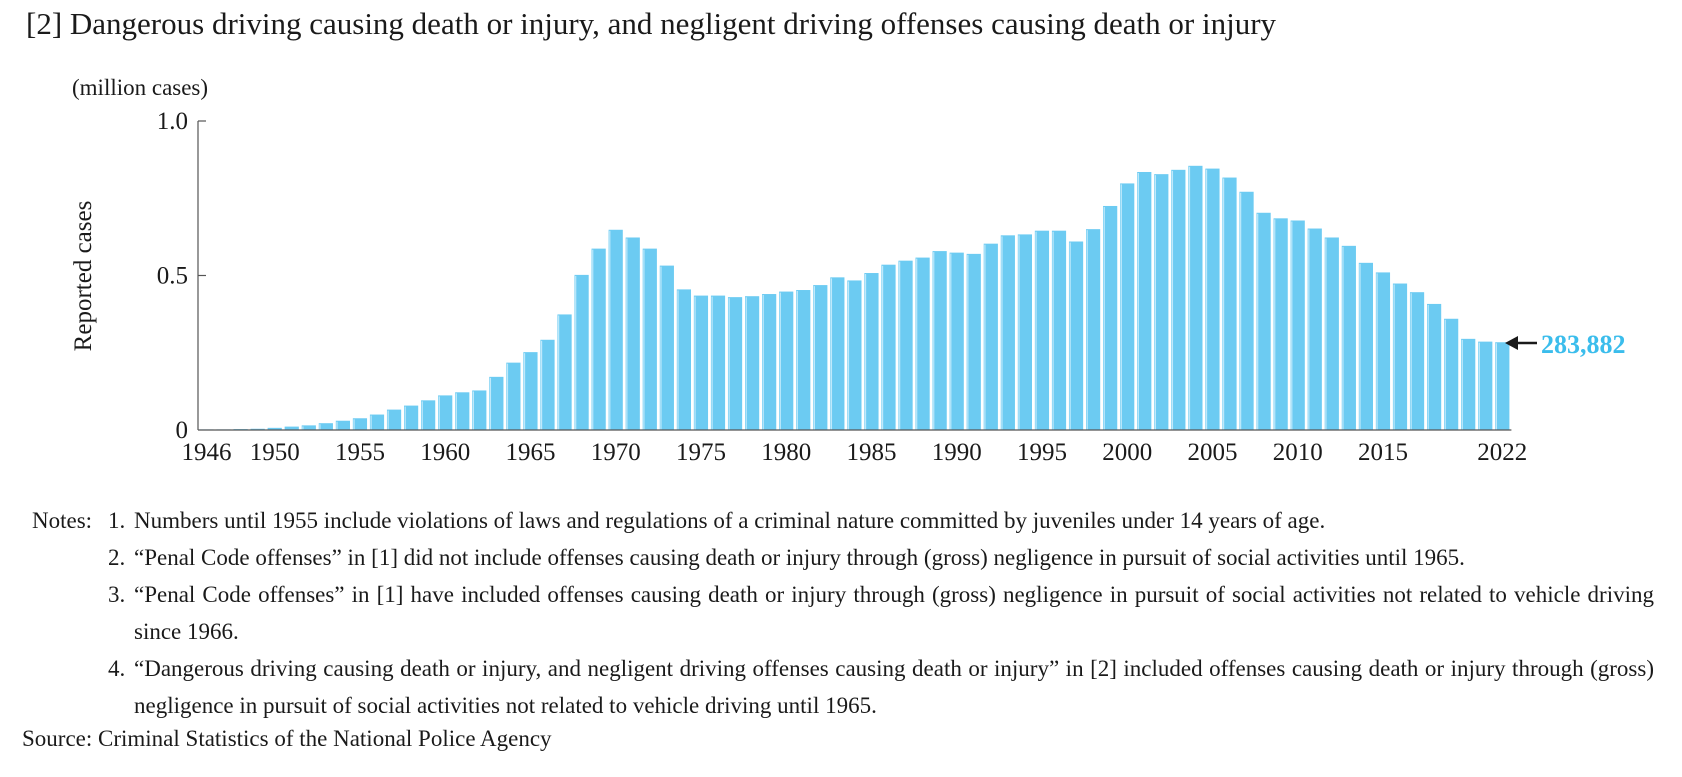 The width and height of the screenshot is (1682, 777). Describe the element at coordinates (1451, 374) in the screenshot. I see `bar: 2019: 0.36` at that location.